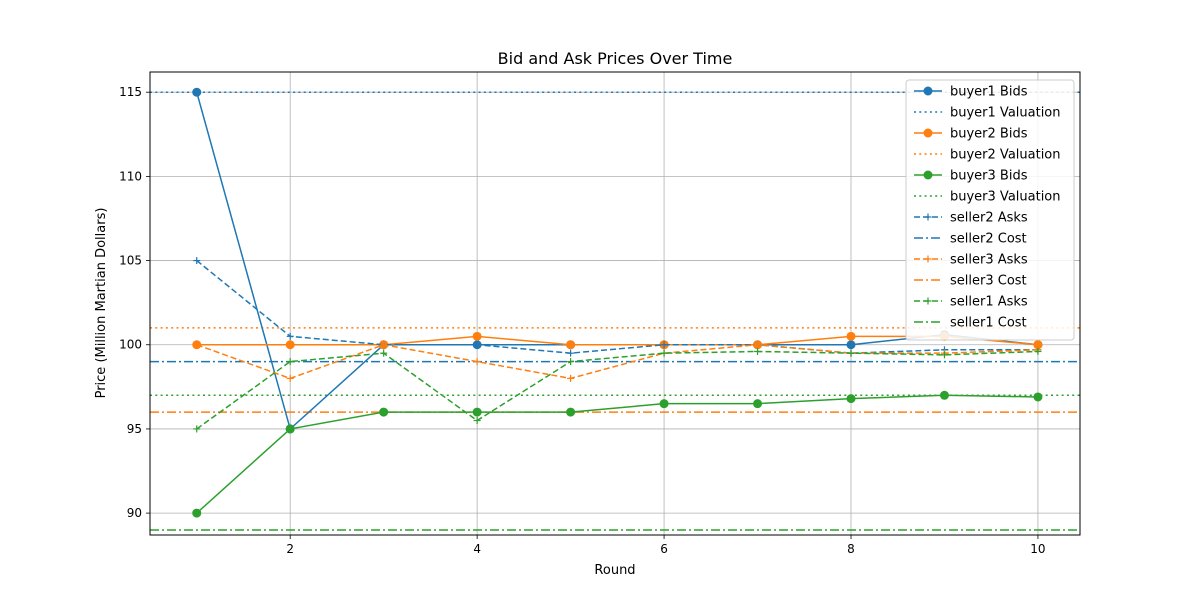 This screenshot has width=1200, height=604. I want to click on buyer2-bids-series, so click(617, 340).